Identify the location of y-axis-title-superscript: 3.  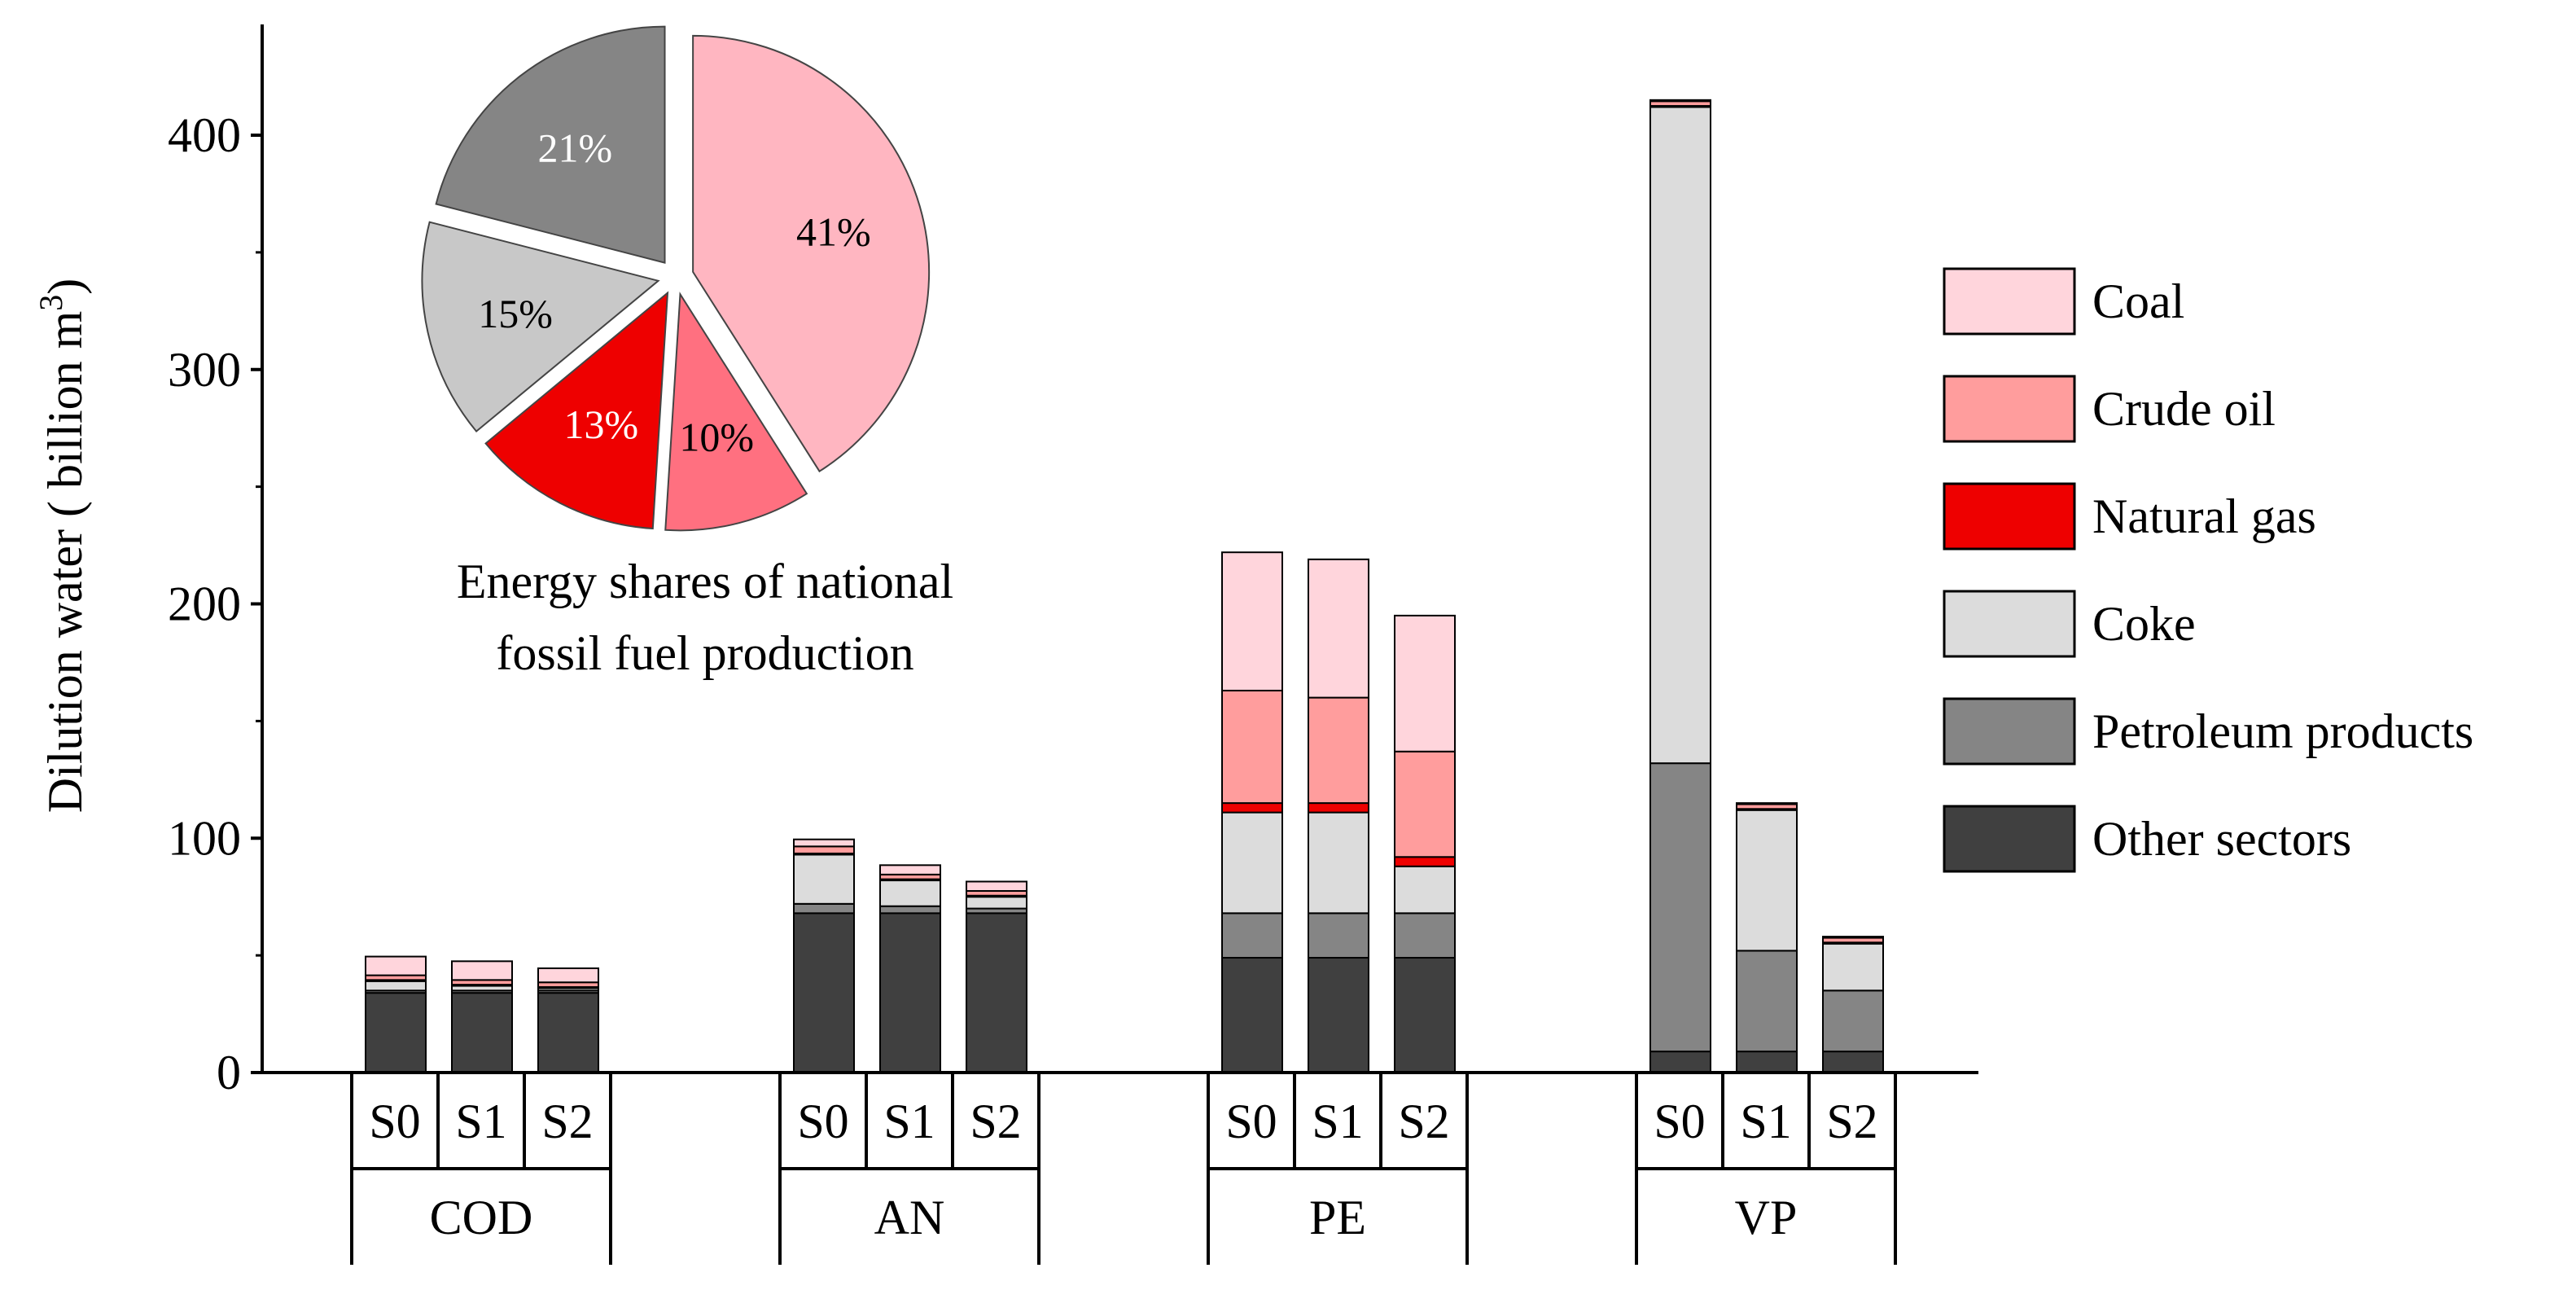
(51, 303).